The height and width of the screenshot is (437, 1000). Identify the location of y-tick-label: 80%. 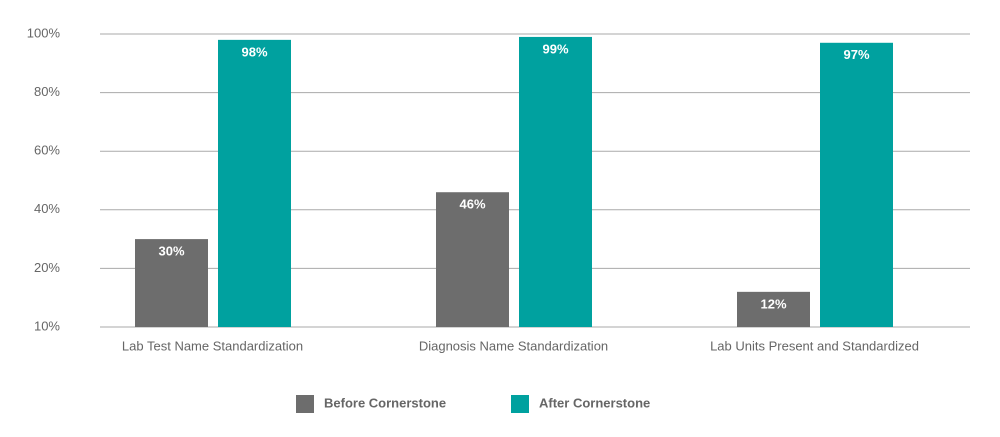
(47, 91).